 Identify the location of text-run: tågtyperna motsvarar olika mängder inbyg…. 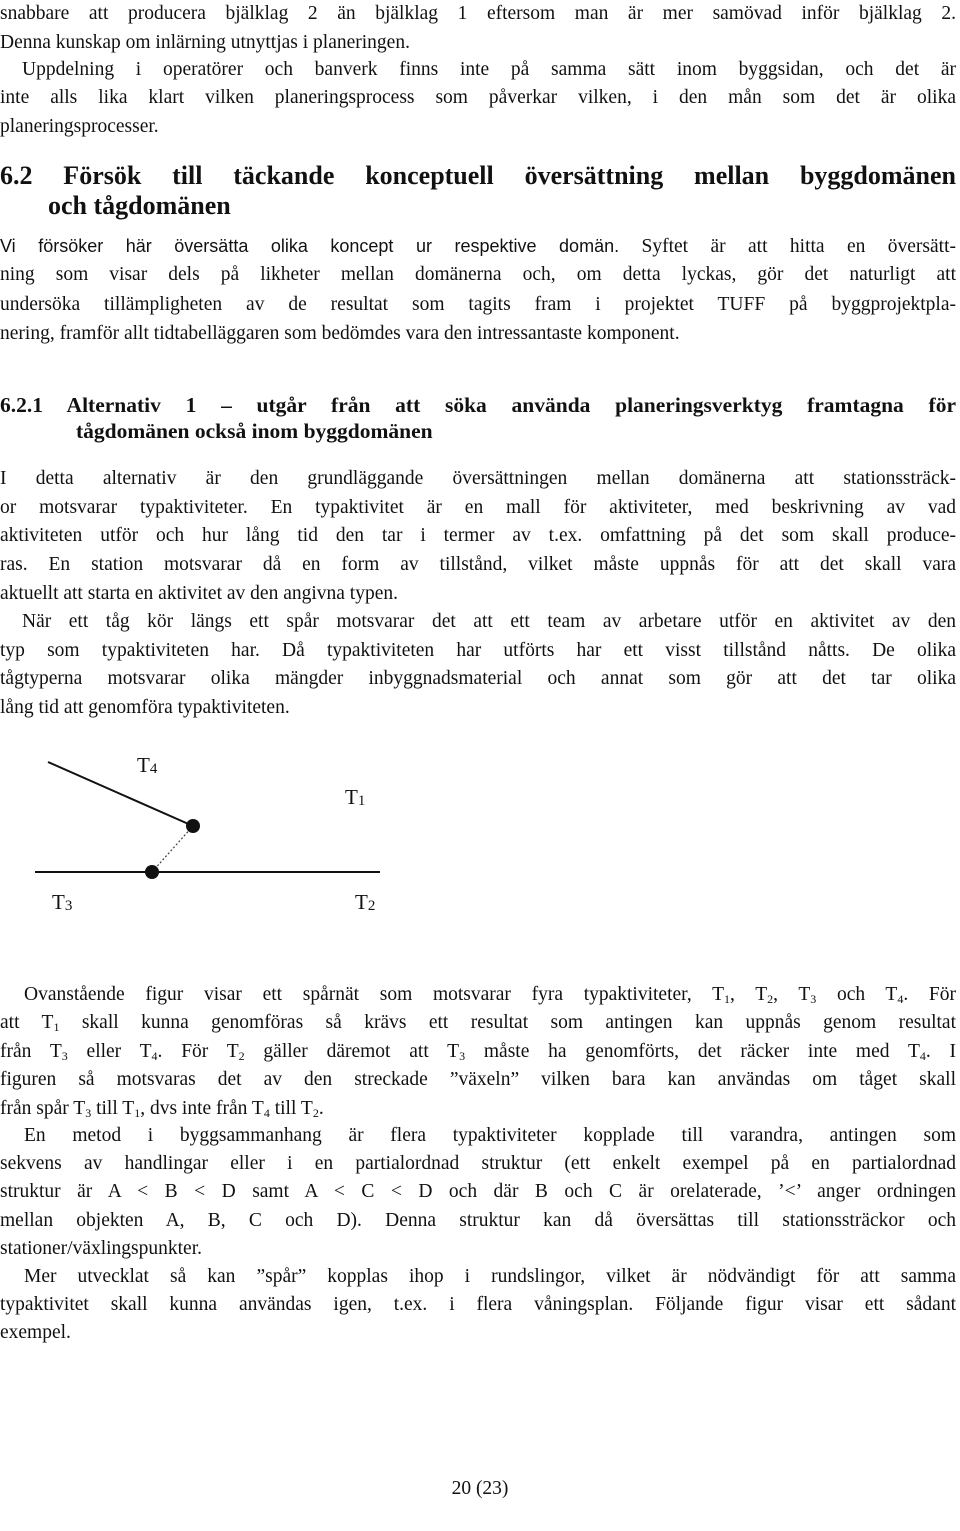
(478, 679).